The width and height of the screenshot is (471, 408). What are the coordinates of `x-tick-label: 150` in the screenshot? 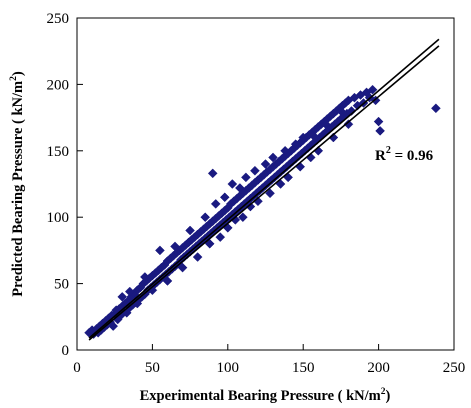 It's located at (303, 368).